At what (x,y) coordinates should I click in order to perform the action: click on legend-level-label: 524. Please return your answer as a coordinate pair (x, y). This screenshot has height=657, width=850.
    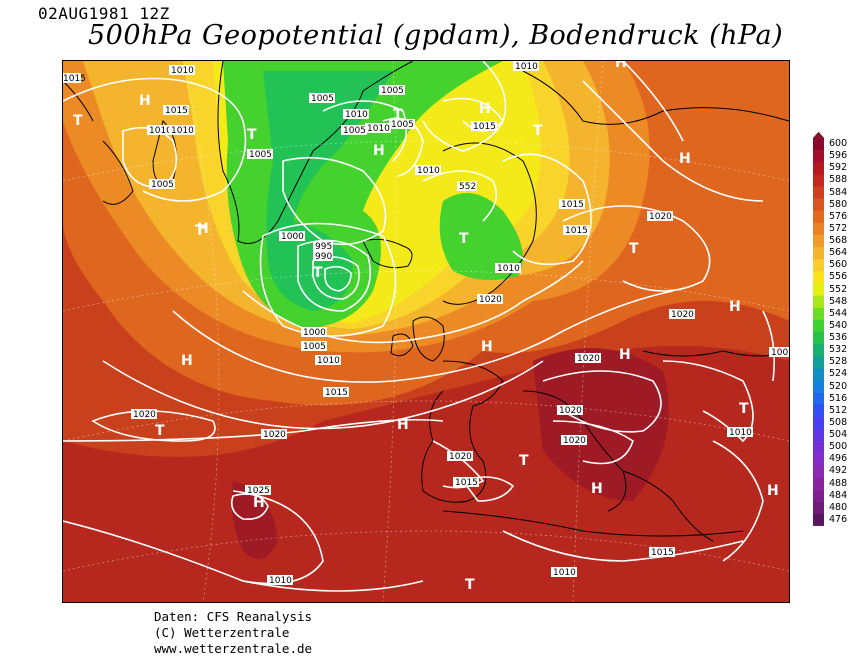
    Looking at the image, I should click on (838, 374).